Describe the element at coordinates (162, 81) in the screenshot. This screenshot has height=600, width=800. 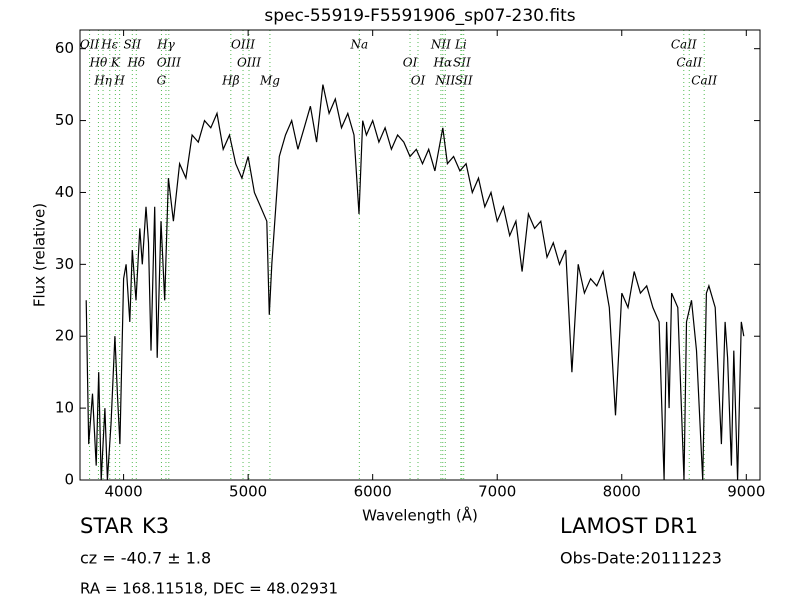
I see `spectral-line-label: G` at that location.